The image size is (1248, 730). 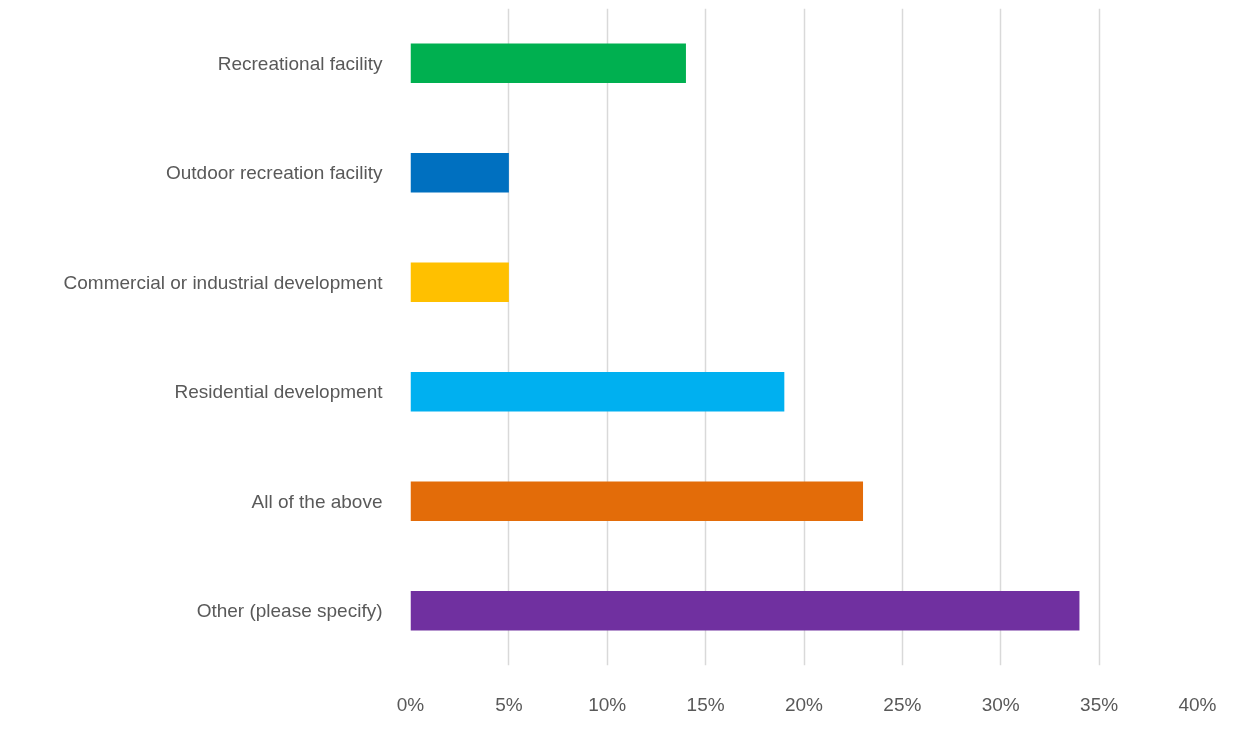 What do you see at coordinates (274, 173) in the screenshot?
I see `y-tick-label: Outdoor recreation facility` at bounding box center [274, 173].